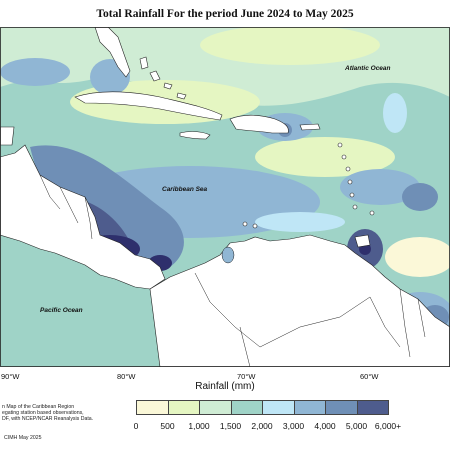 The height and width of the screenshot is (450, 450). What do you see at coordinates (300, 222) in the screenshot?
I see `wet-patch-venezuela-coast` at bounding box center [300, 222].